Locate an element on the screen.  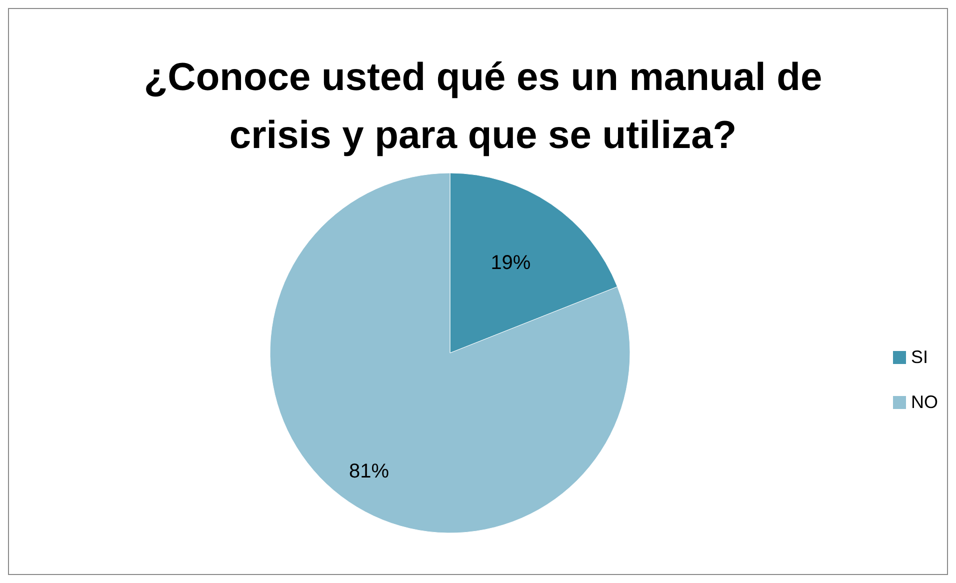
legend-label: NO is located at coordinates (924, 402).